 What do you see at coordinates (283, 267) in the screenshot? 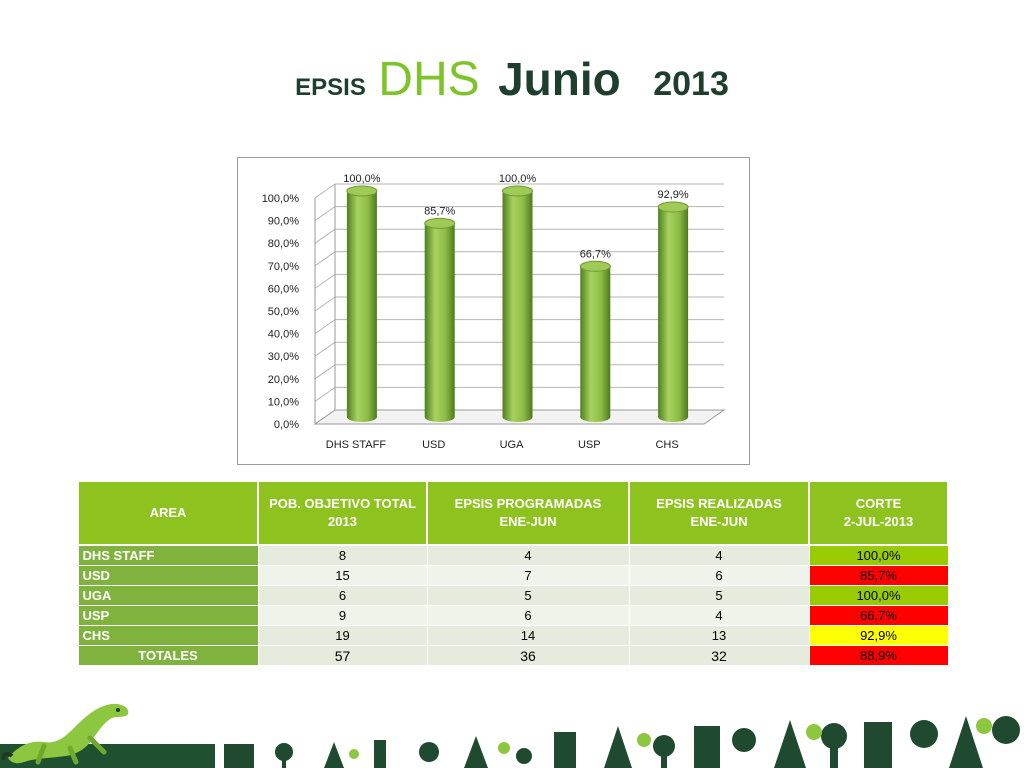
I see `y-tick-label: 70,0%` at bounding box center [283, 267].